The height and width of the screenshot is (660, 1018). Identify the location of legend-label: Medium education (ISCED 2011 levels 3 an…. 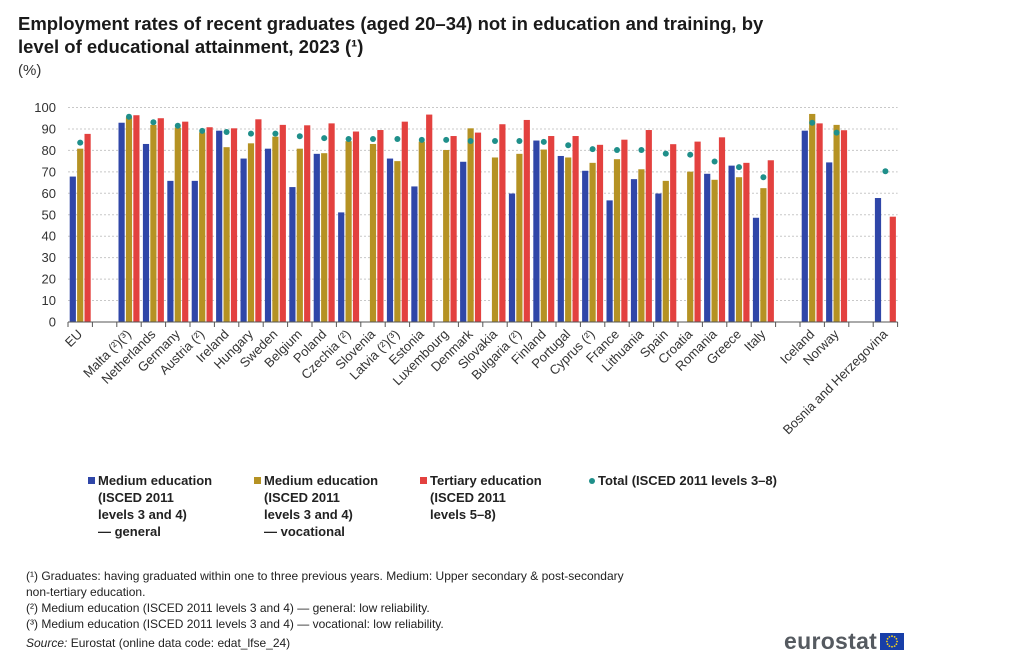
(321, 506).